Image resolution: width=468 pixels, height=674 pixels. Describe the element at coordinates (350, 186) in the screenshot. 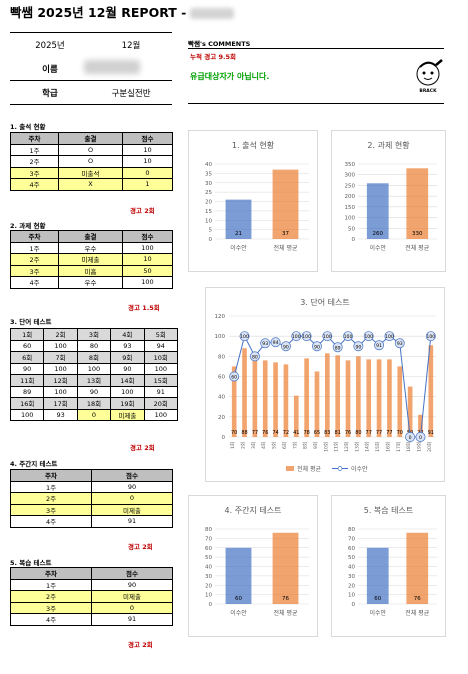

I see `y-tick-label: 250` at that location.